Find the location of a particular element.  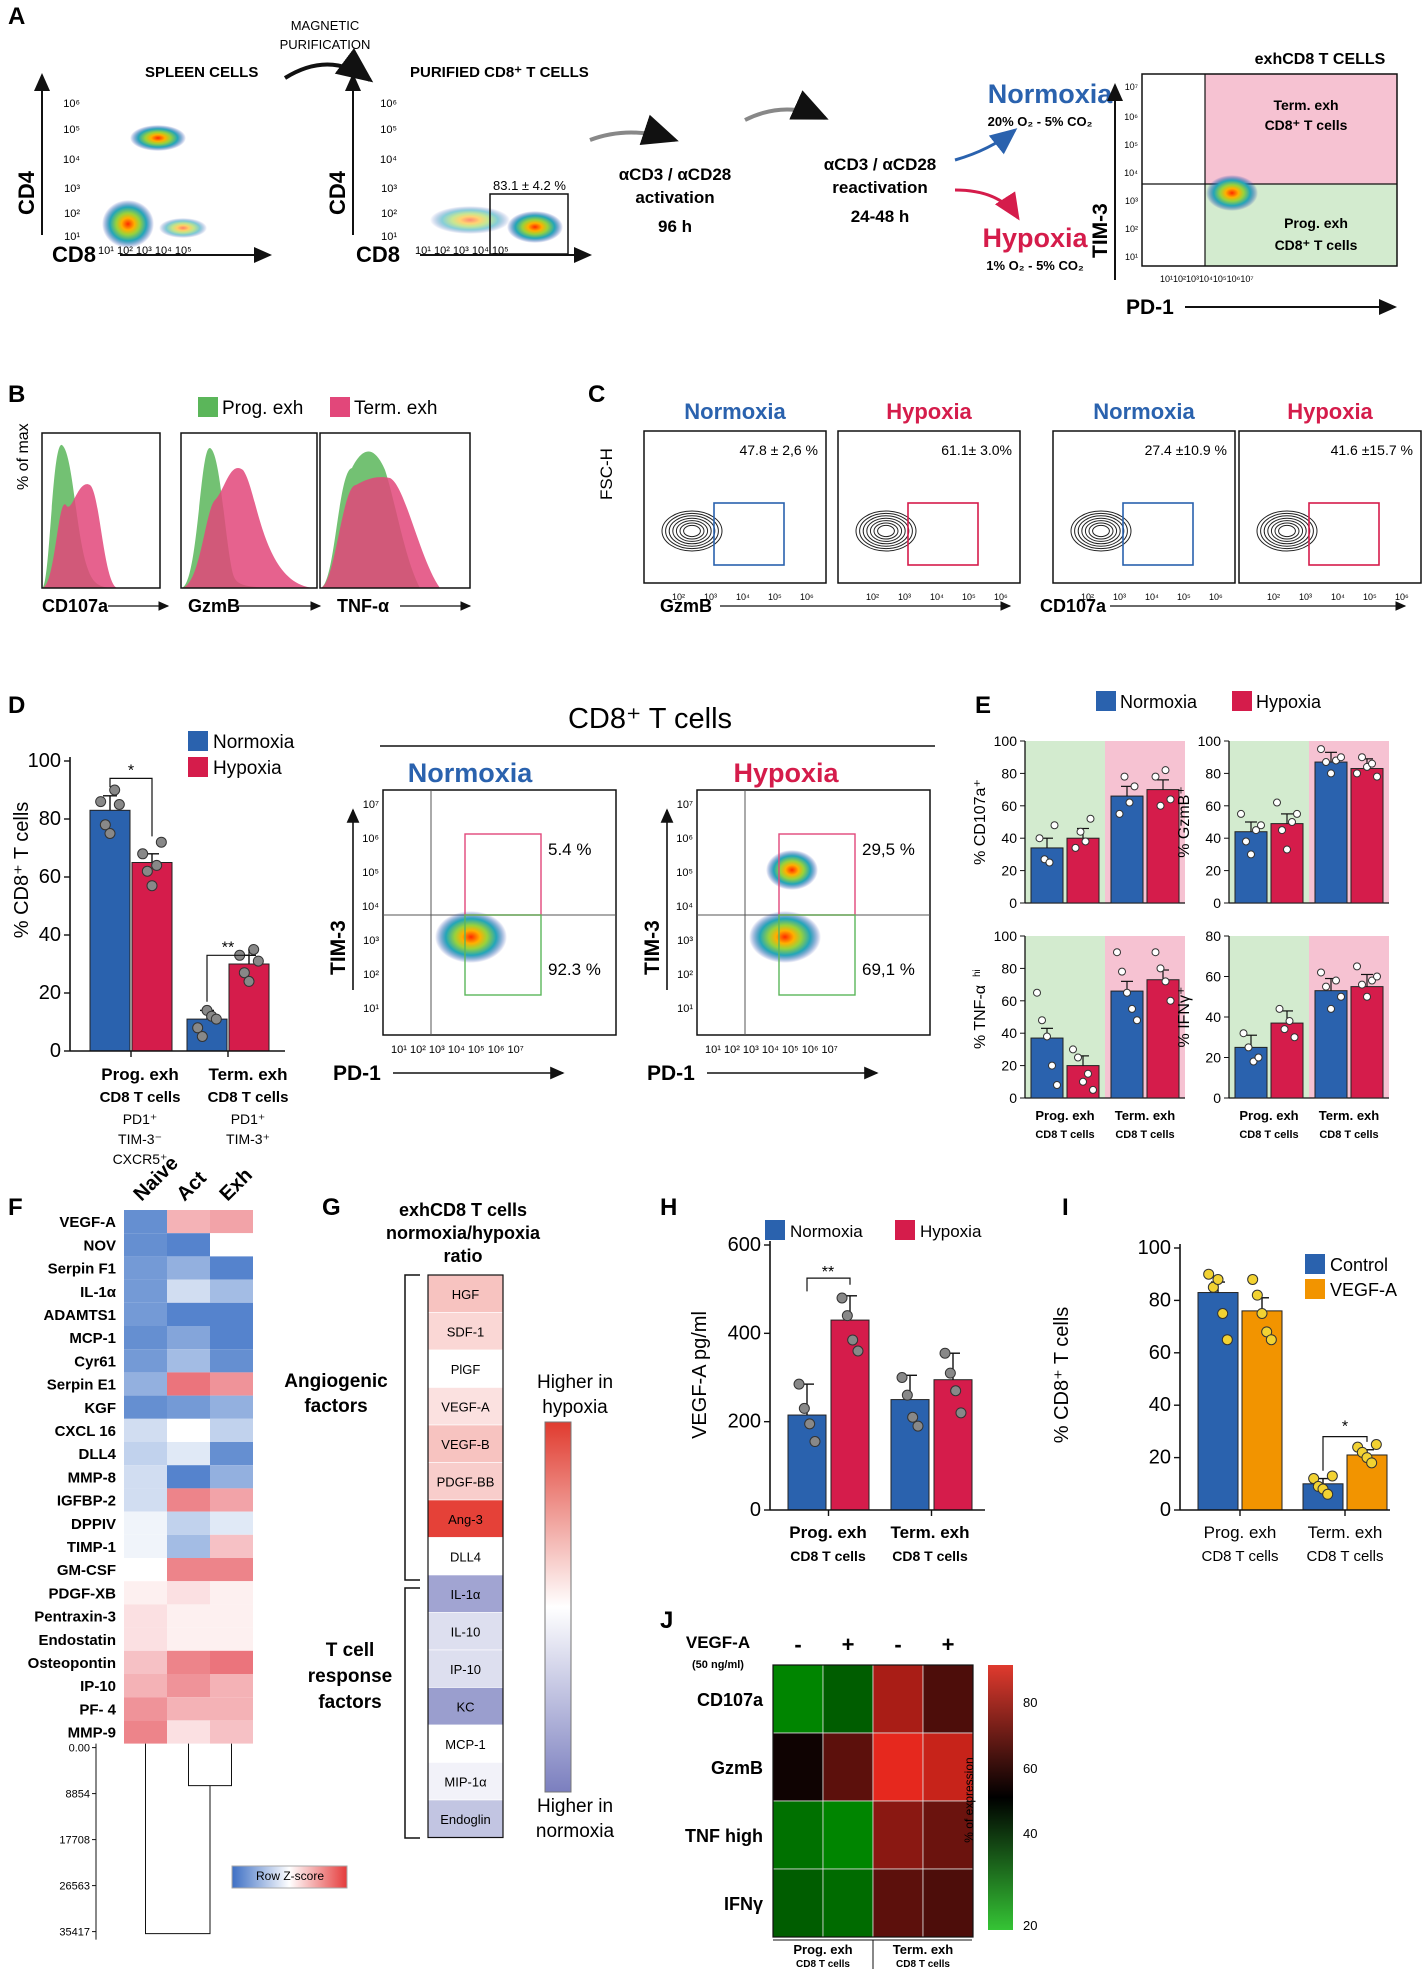

i-ytick-label: 0 is located at coordinates (1165, 1510).